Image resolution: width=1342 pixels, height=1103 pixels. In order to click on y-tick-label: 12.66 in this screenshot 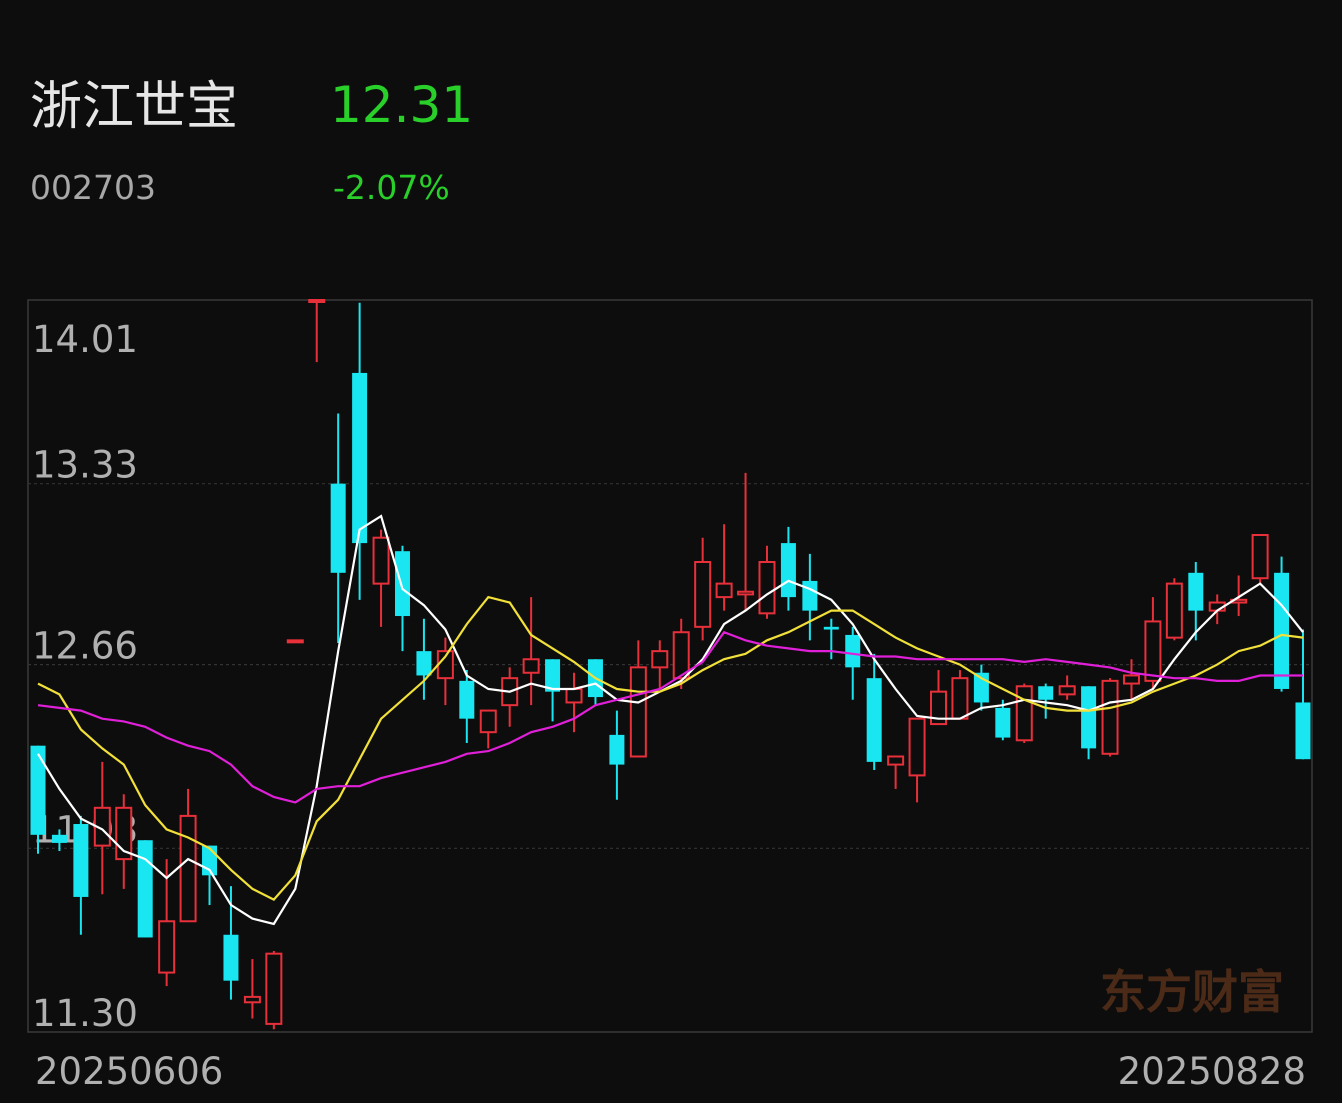, I will do `click(85, 646)`.